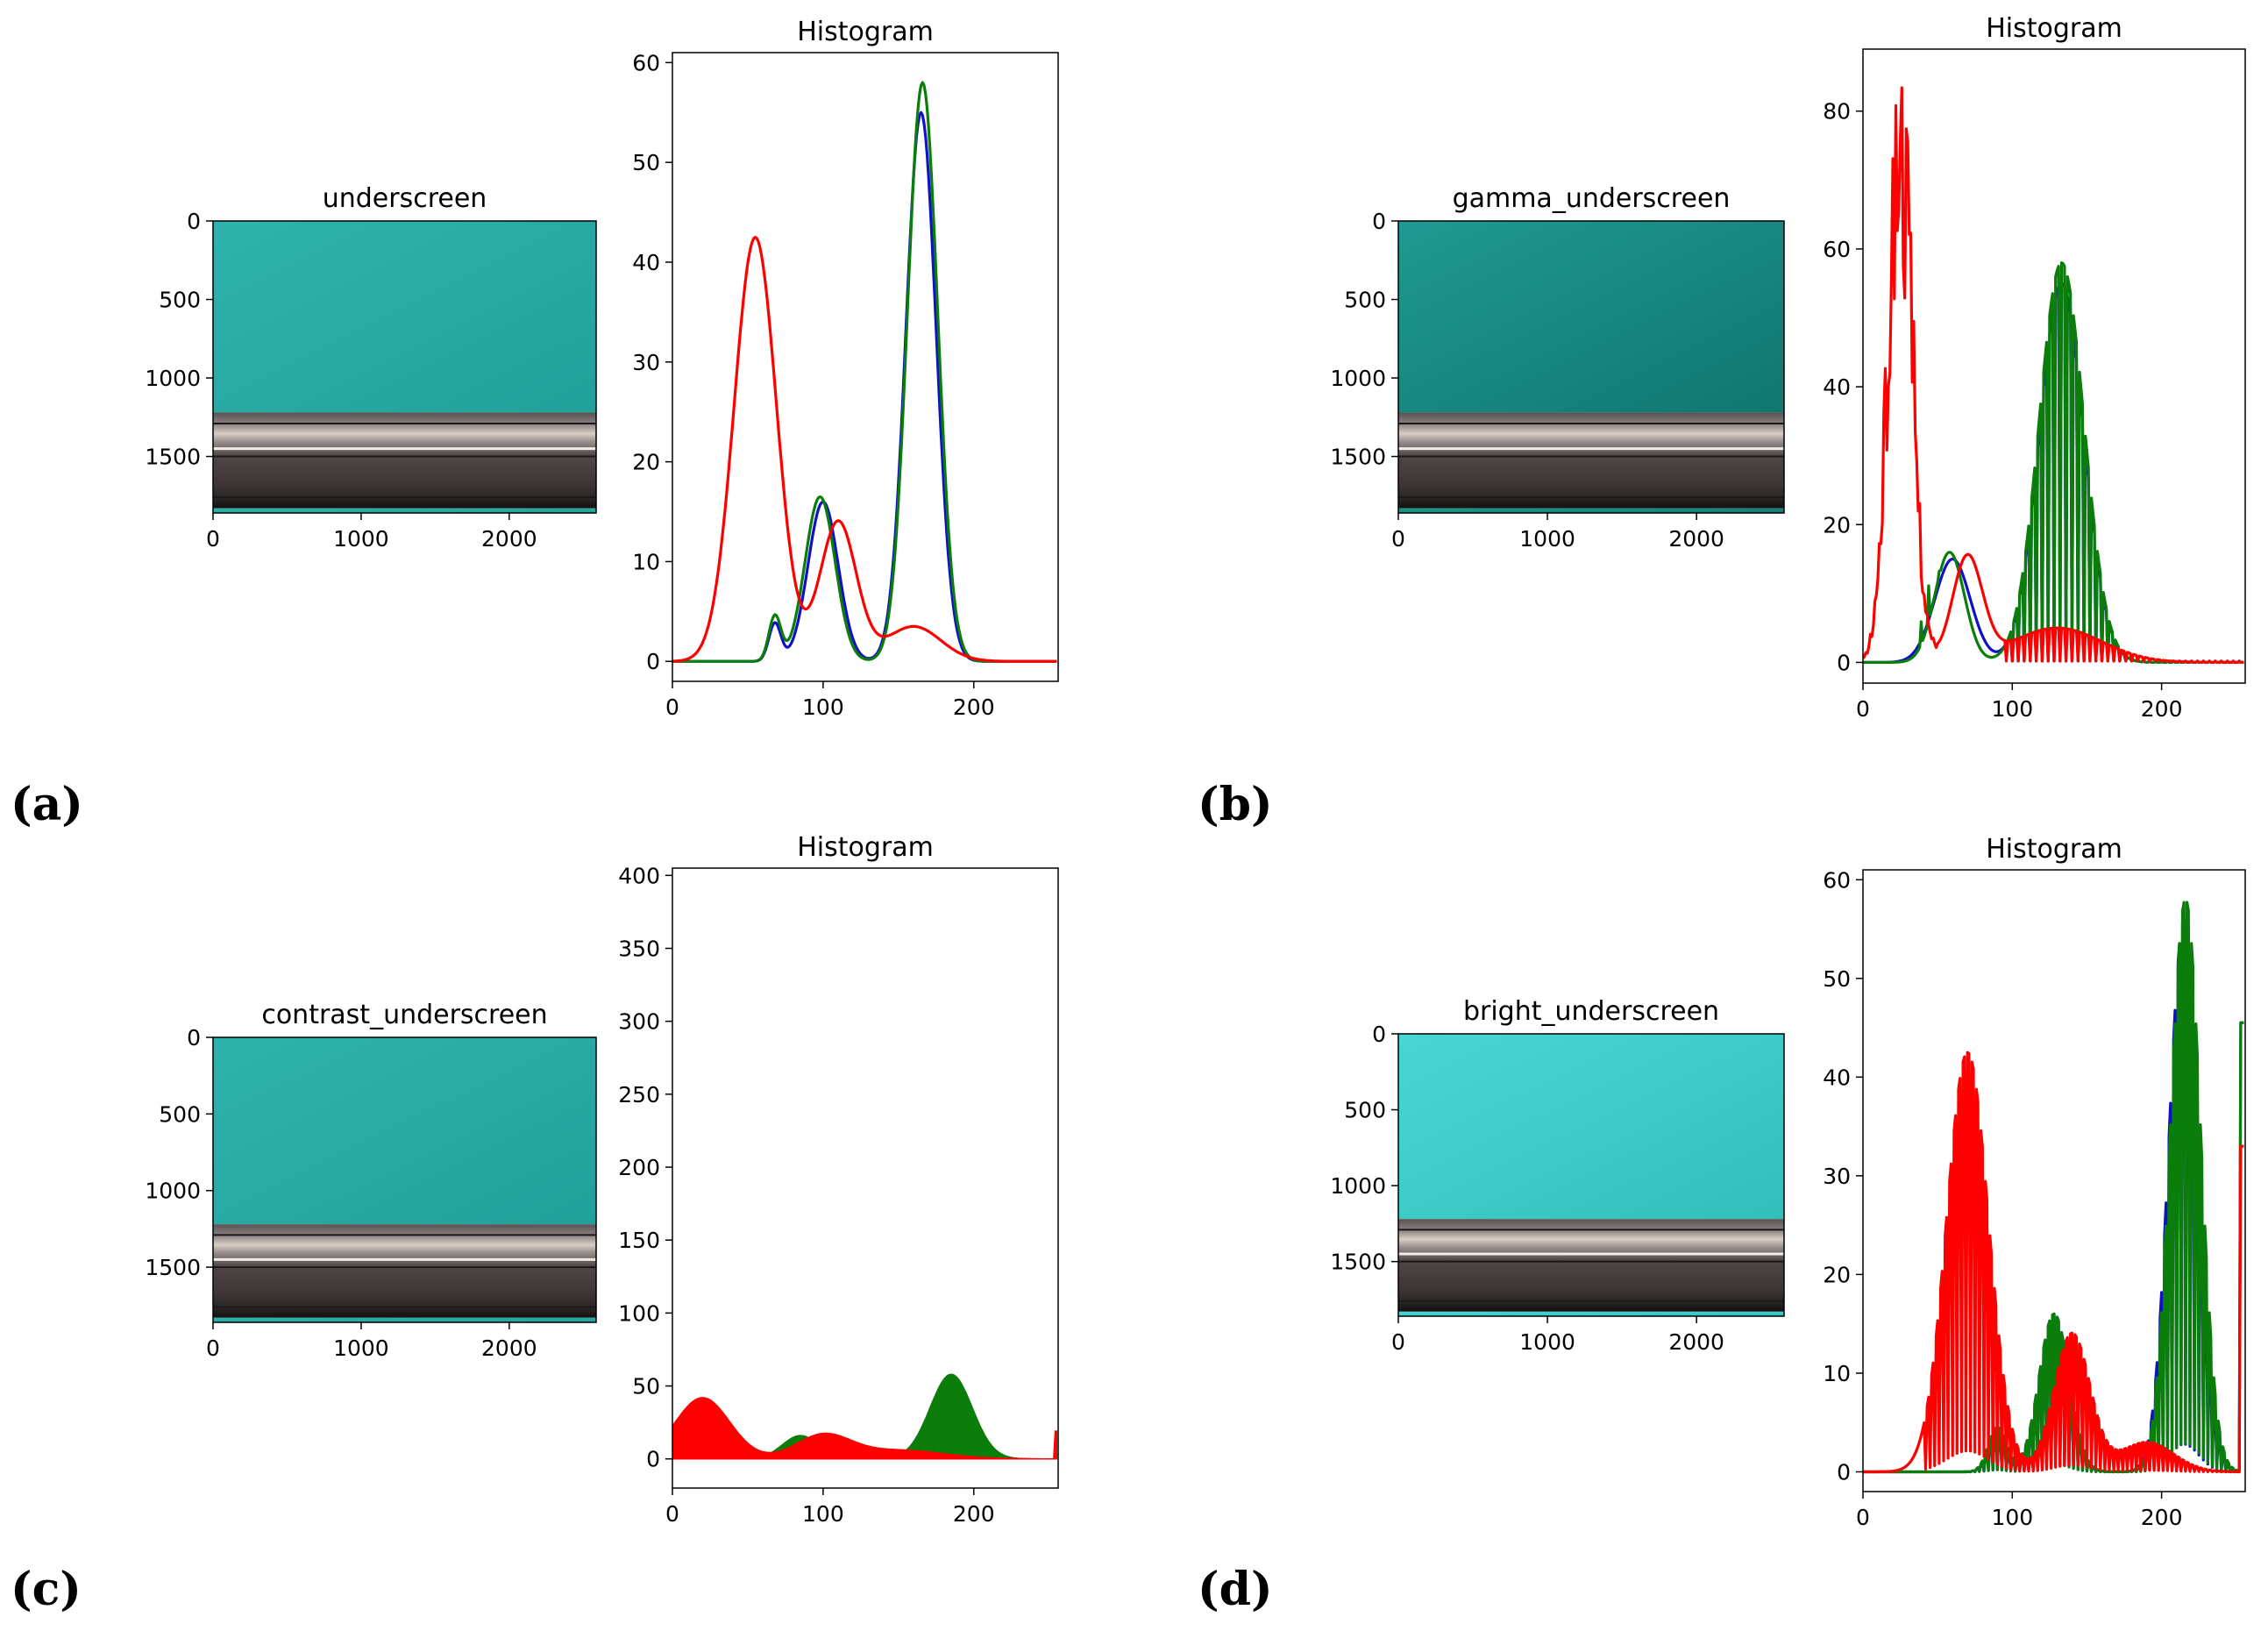 This screenshot has height=1631, width=2268. I want to click on image-subplot-4: bright_underscreen 0 1000 2000 0 500 1000 1500, so click(1557, 1175).